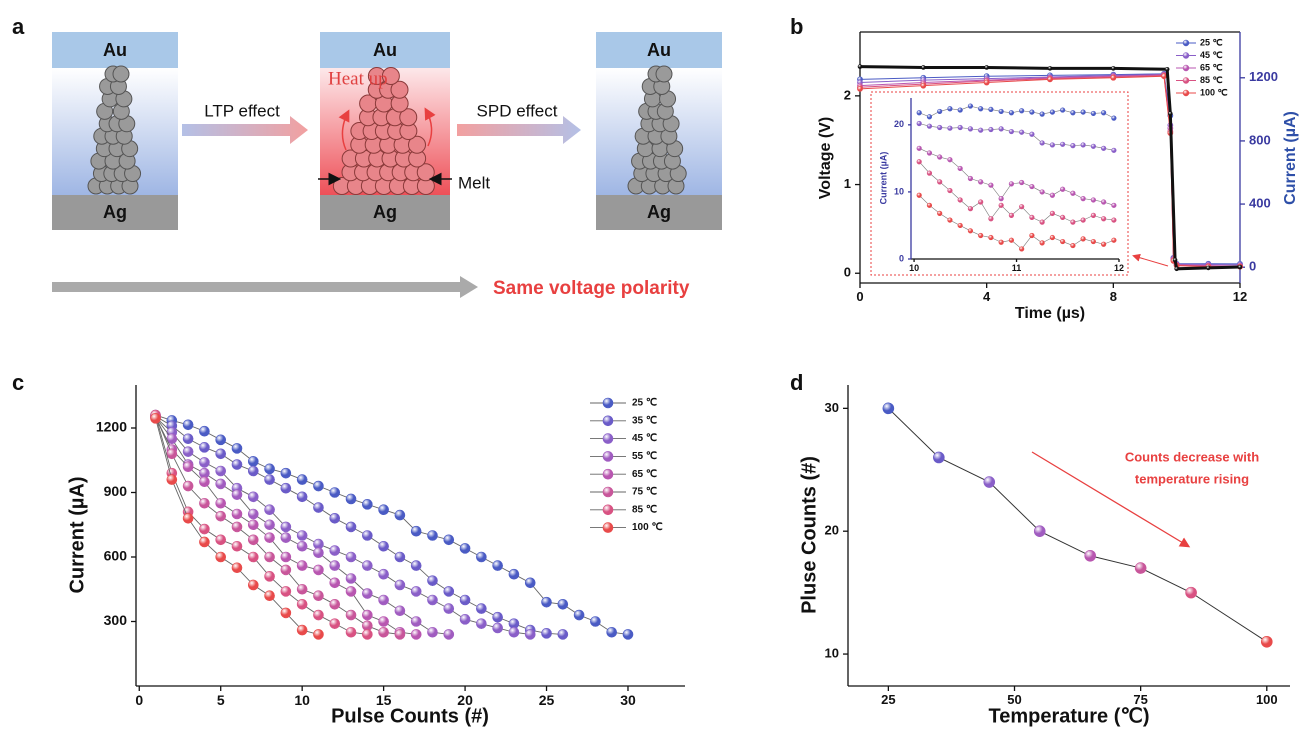 Image resolution: width=1305 pixels, height=729 pixels. I want to click on x-tick-label: 100, so click(1267, 699).